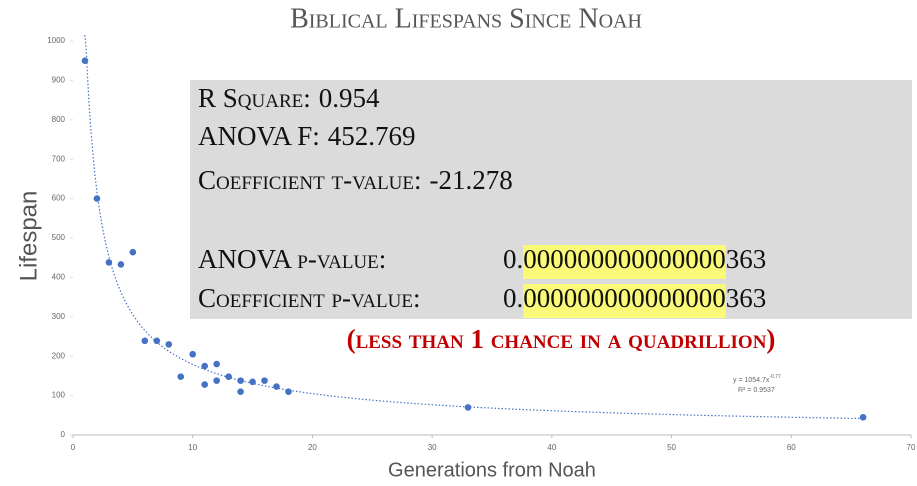 The height and width of the screenshot is (486, 917). Describe the element at coordinates (59, 277) in the screenshot. I see `y-tick-label: 400` at that location.